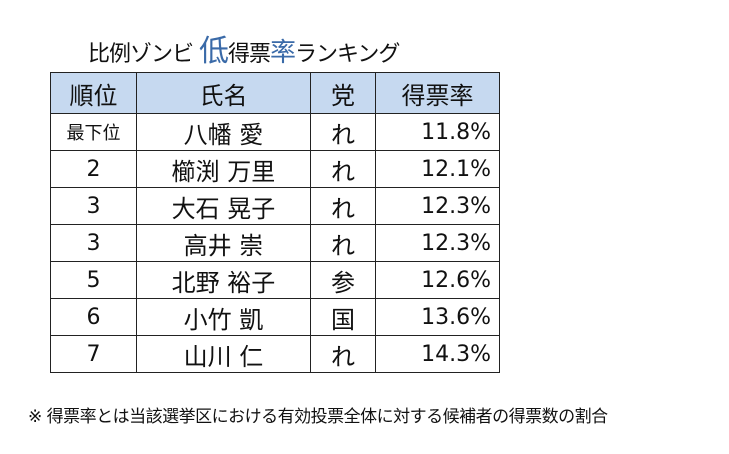 The image size is (729, 454). What do you see at coordinates (93, 280) in the screenshot?
I see `cell-rank: 5` at bounding box center [93, 280].